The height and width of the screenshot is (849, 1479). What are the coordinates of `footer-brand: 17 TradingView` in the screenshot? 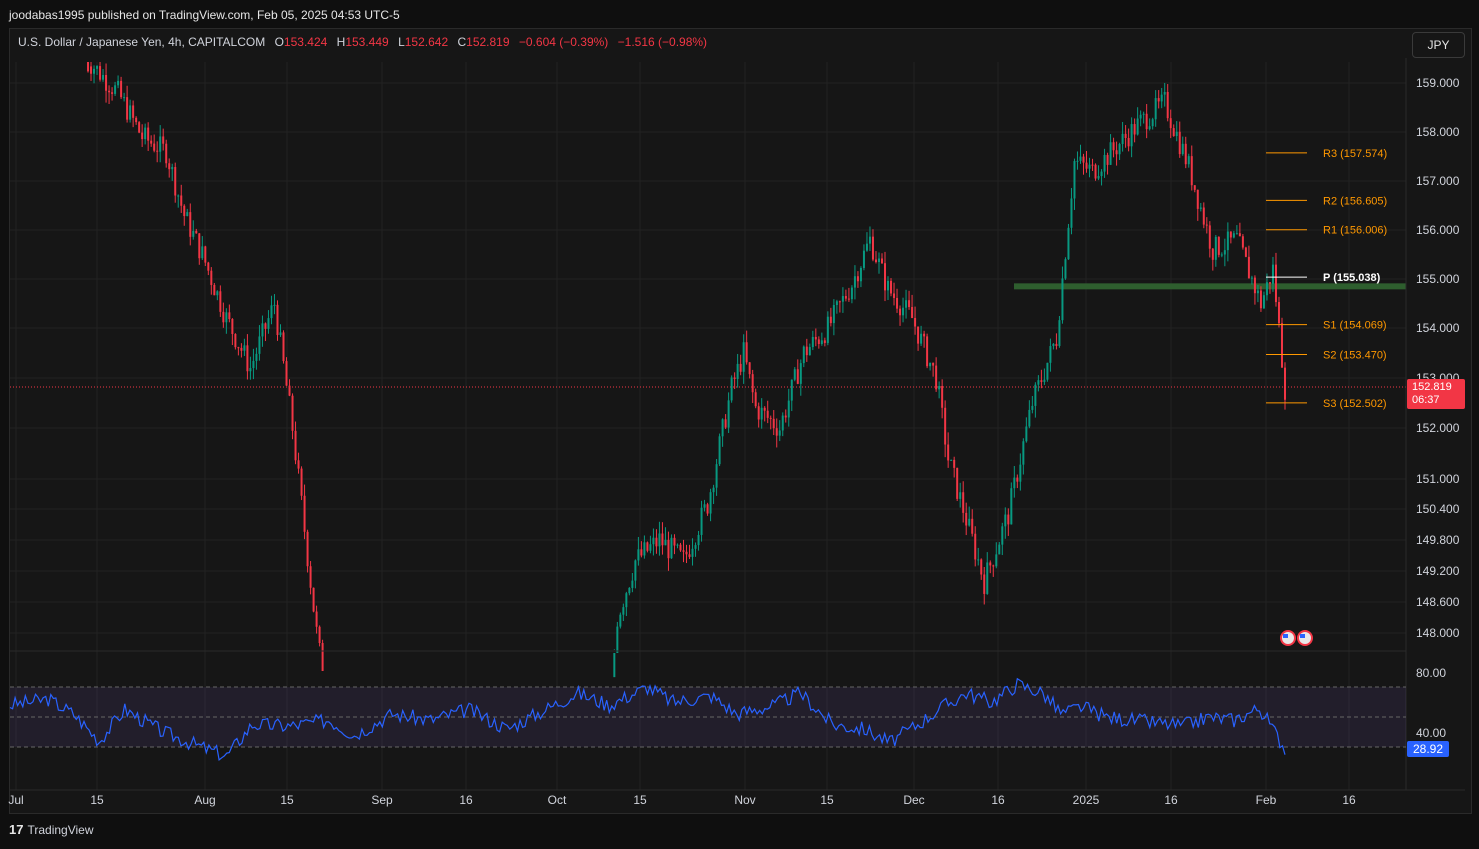 It's located at (51, 829).